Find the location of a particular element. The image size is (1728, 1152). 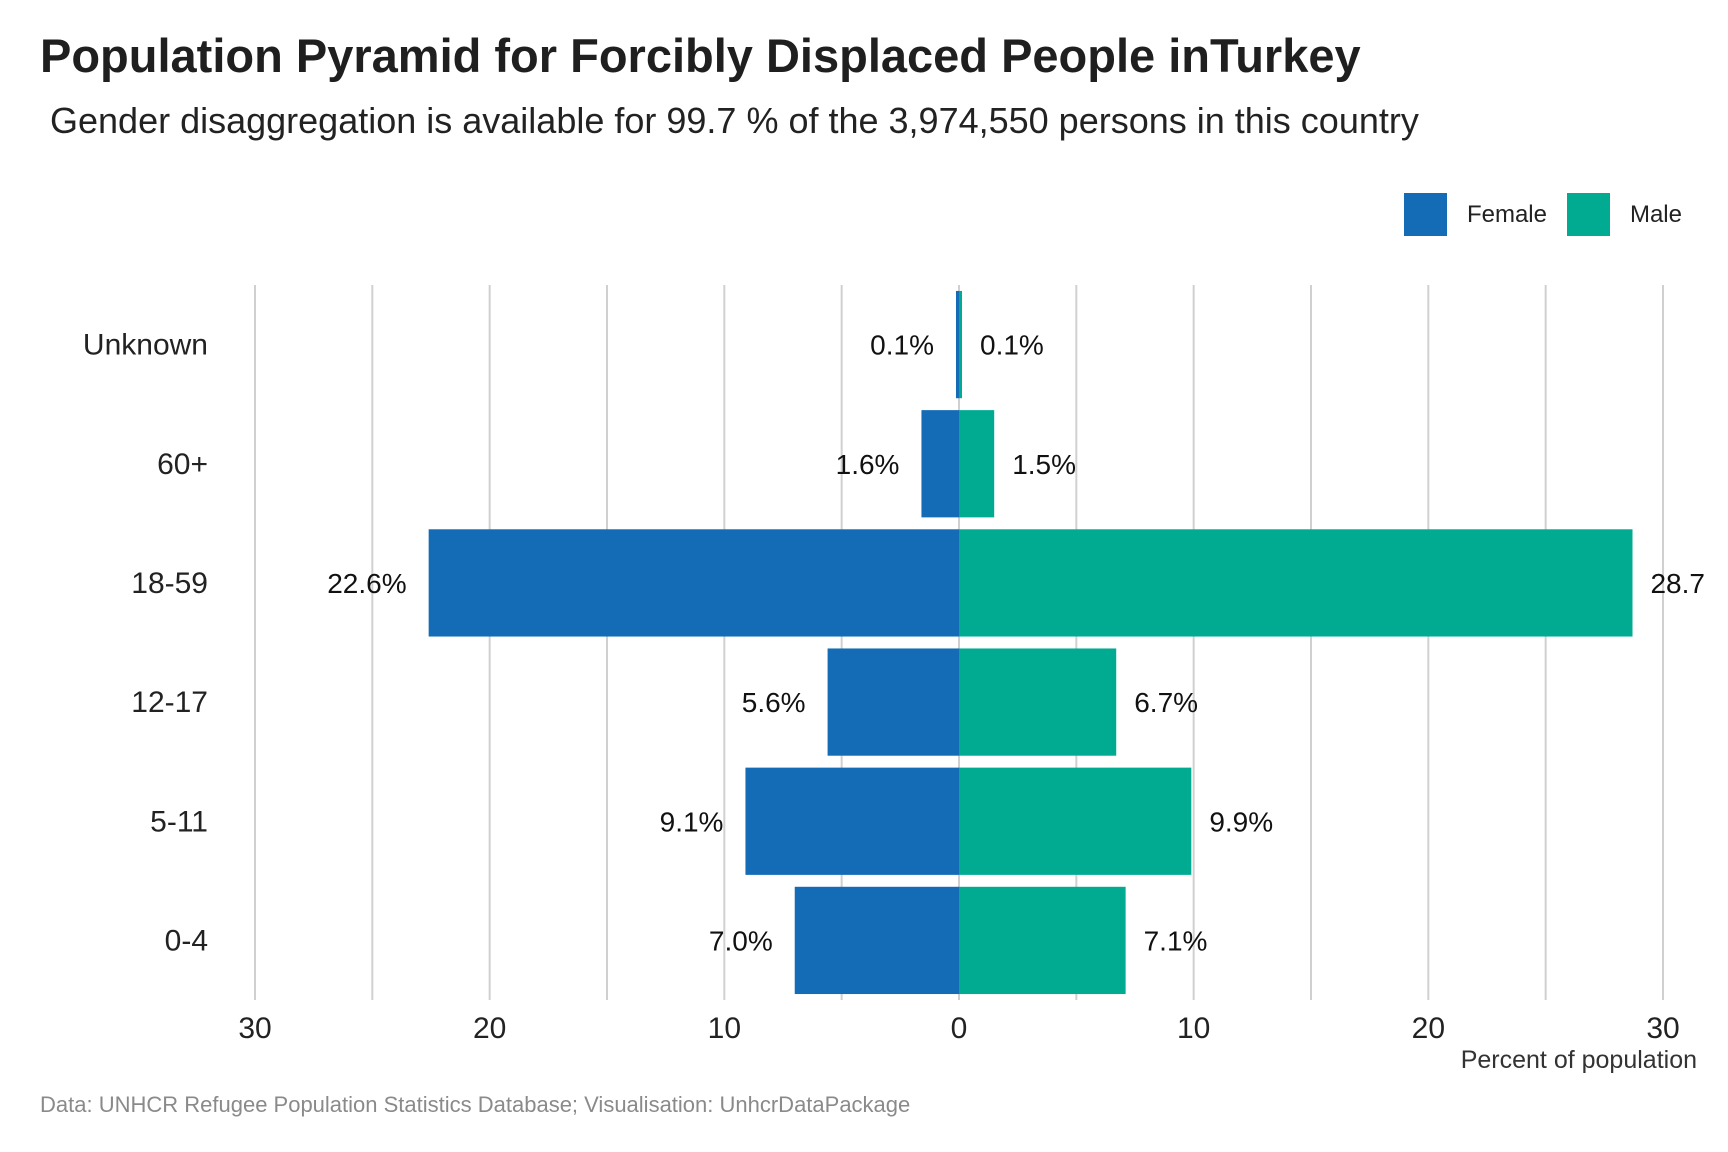

x-tick-label: 0 is located at coordinates (959, 1028).